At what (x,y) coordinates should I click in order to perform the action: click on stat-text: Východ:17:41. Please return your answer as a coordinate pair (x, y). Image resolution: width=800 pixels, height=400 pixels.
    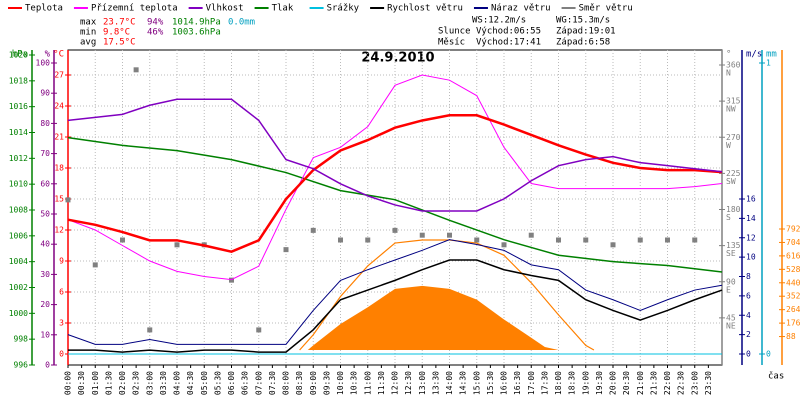
    Looking at the image, I should click on (508, 43).